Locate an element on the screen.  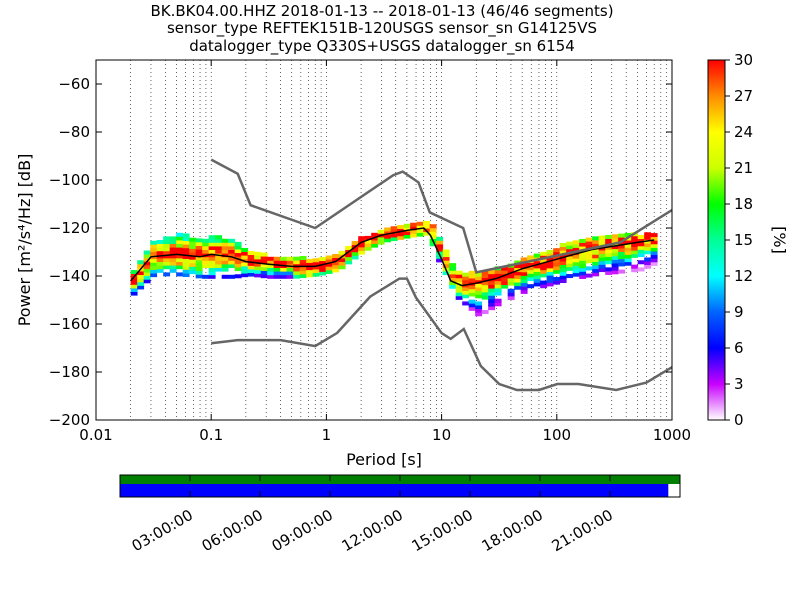
y-axis-label: Power [m²/s⁴/Hz] [dB] is located at coordinates (24, 240).